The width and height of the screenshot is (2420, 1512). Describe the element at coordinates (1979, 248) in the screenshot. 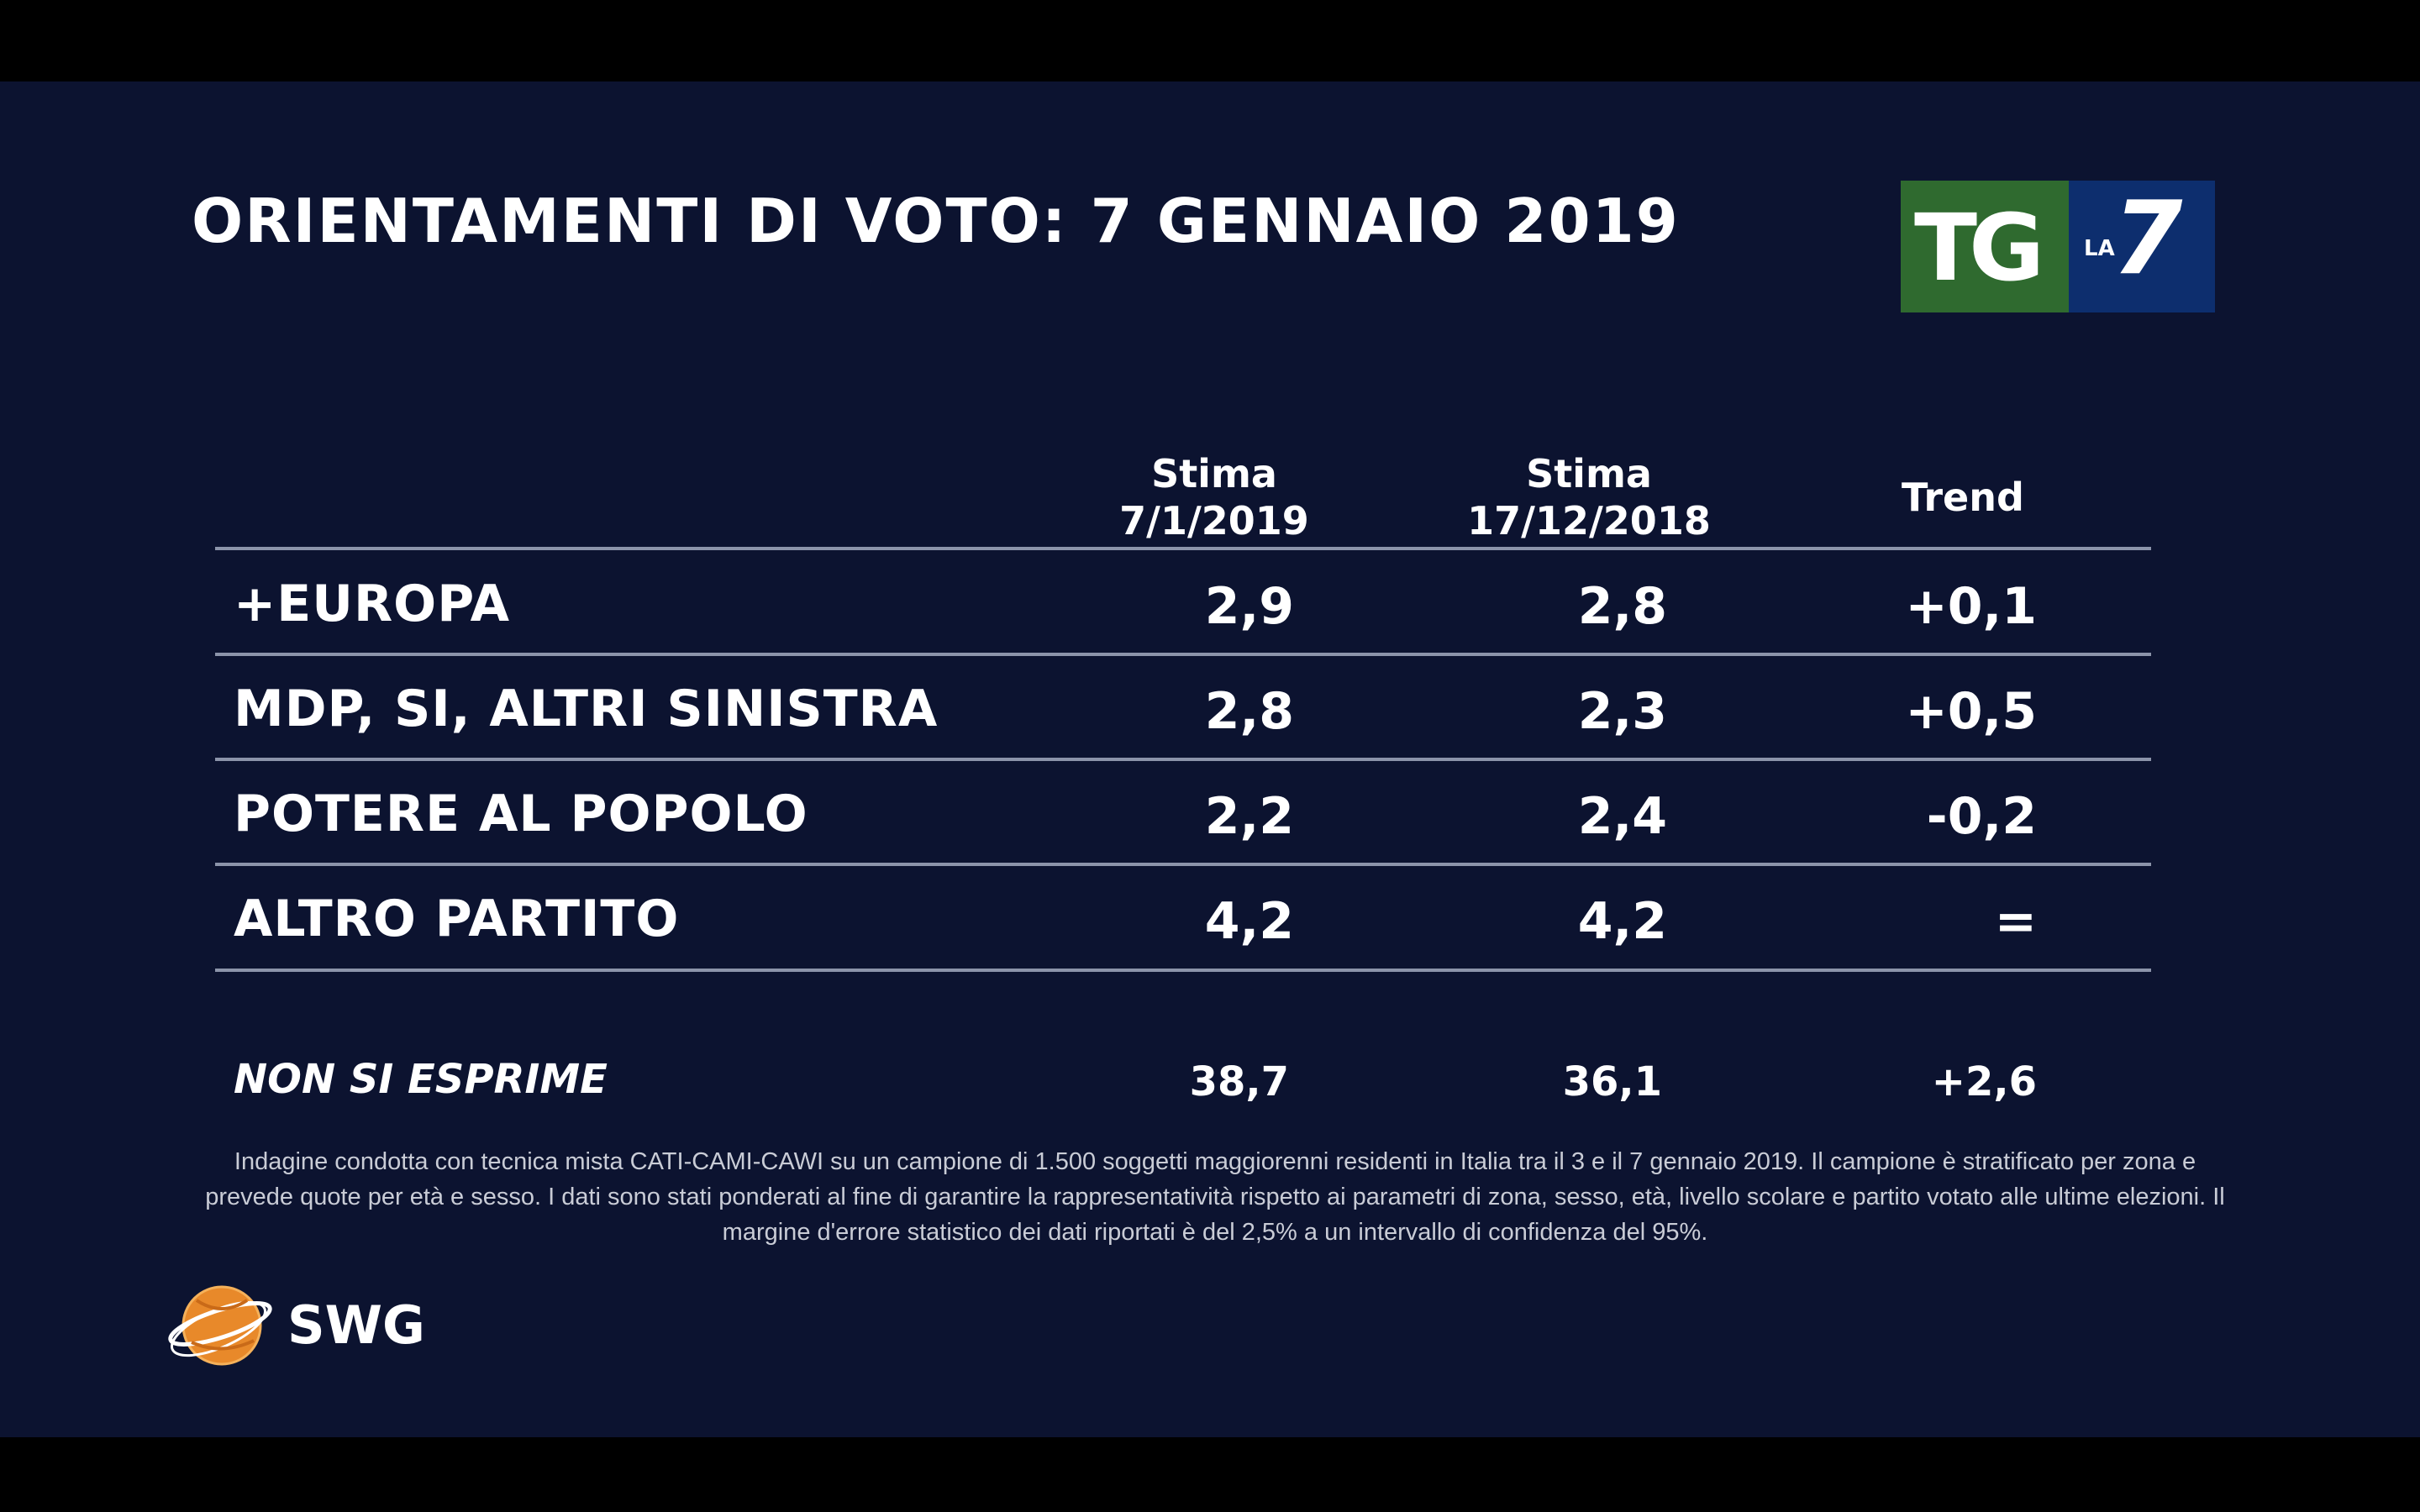

I see `tg-logo-text: TG` at that location.